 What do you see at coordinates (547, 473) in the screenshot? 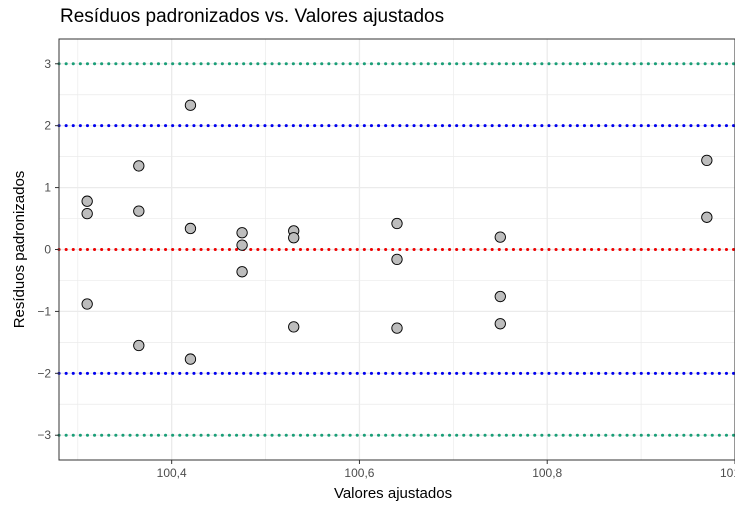
I see `x-tick-label: 100,8` at bounding box center [547, 473].